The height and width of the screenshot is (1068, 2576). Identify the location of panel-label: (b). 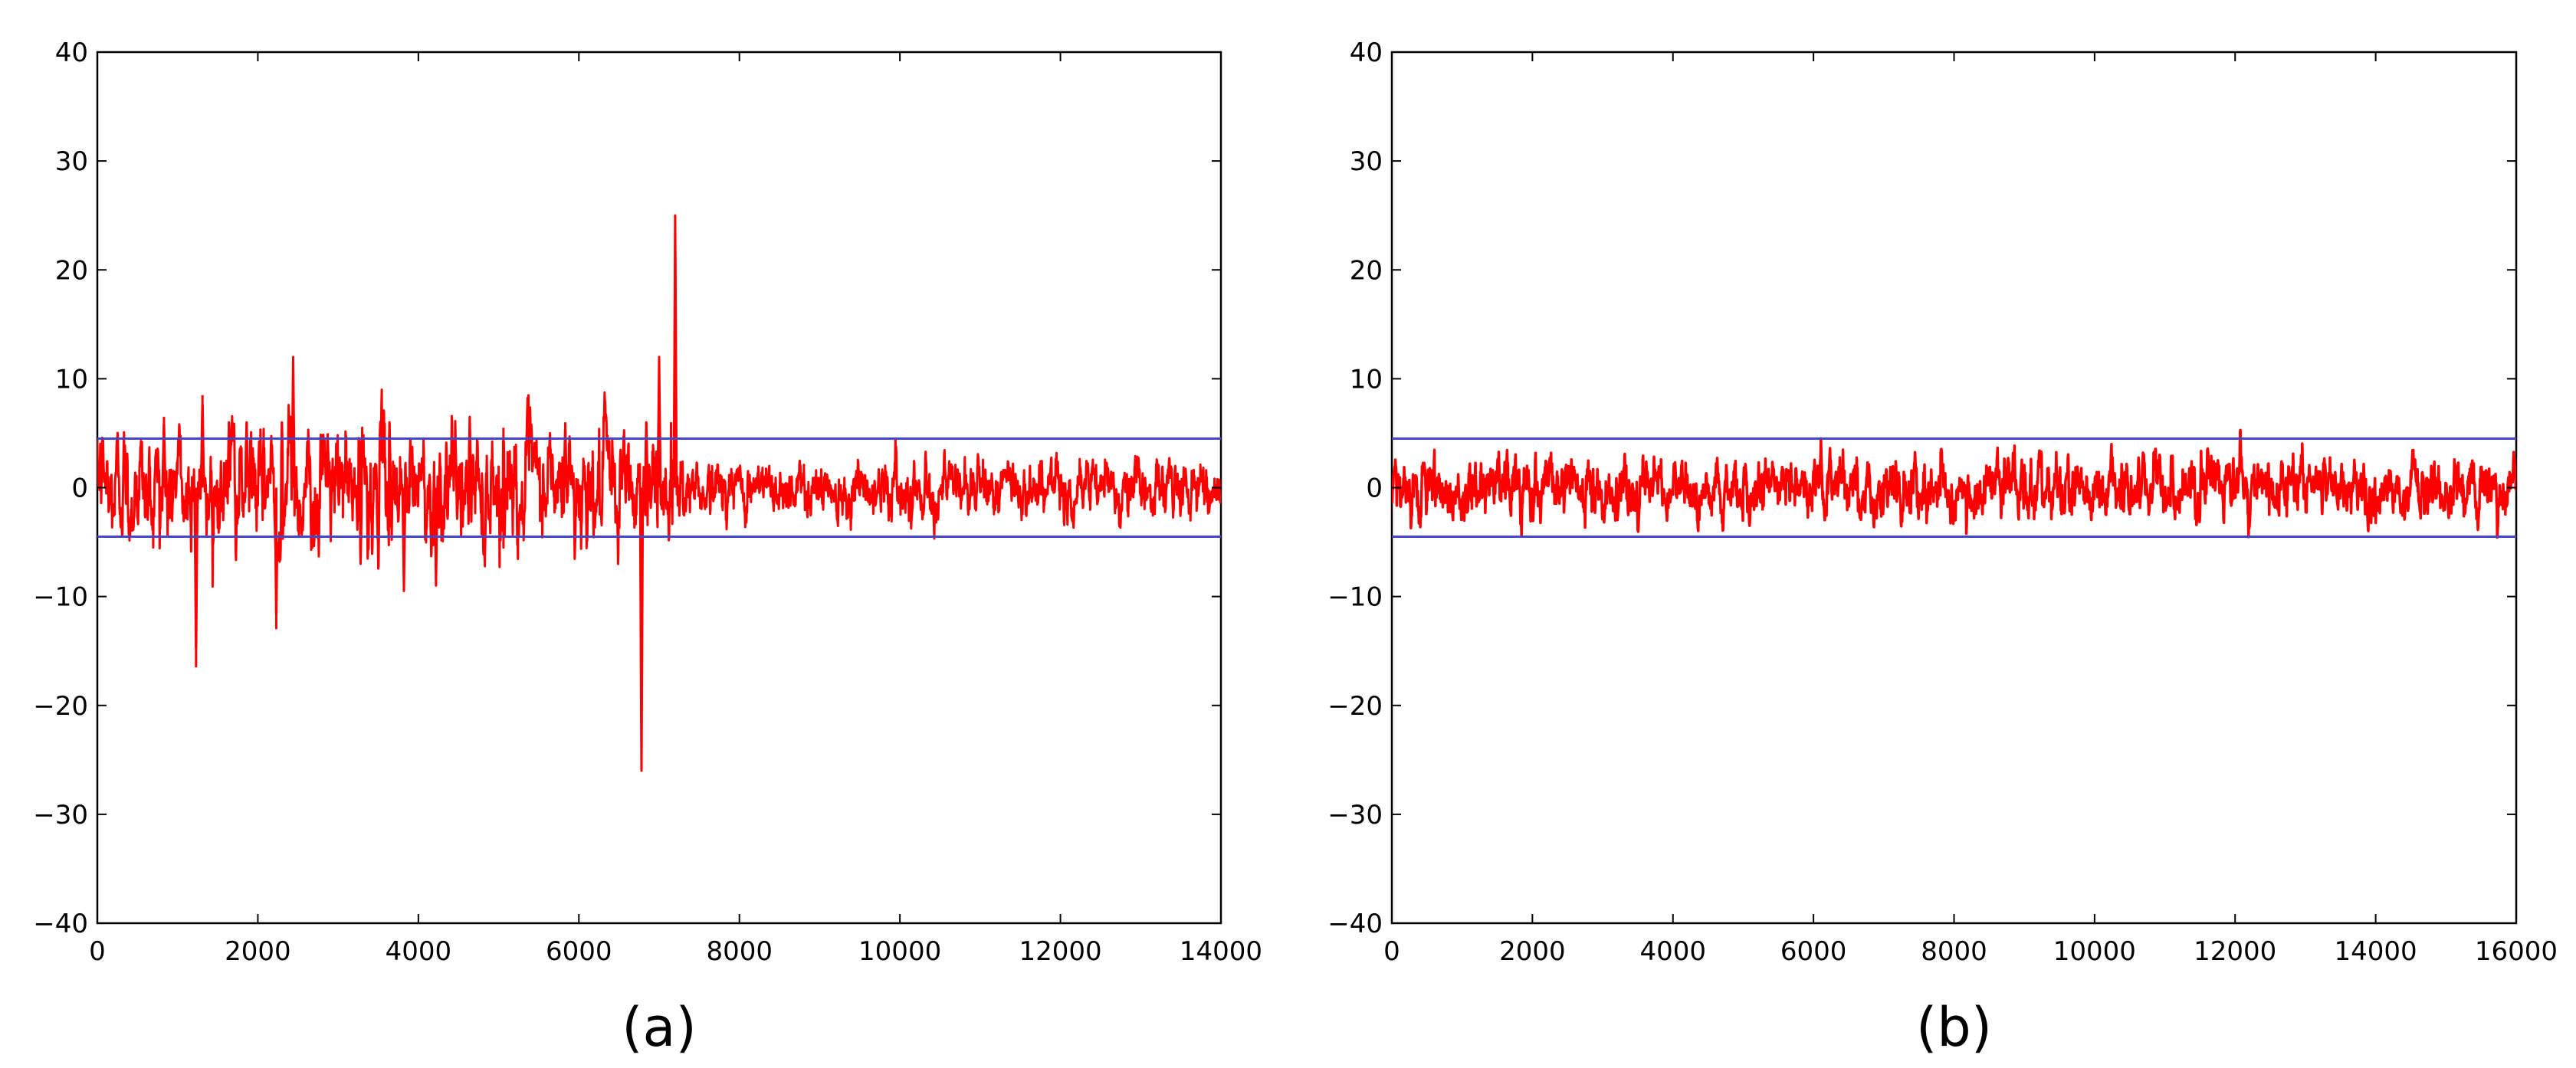
(1954, 1027).